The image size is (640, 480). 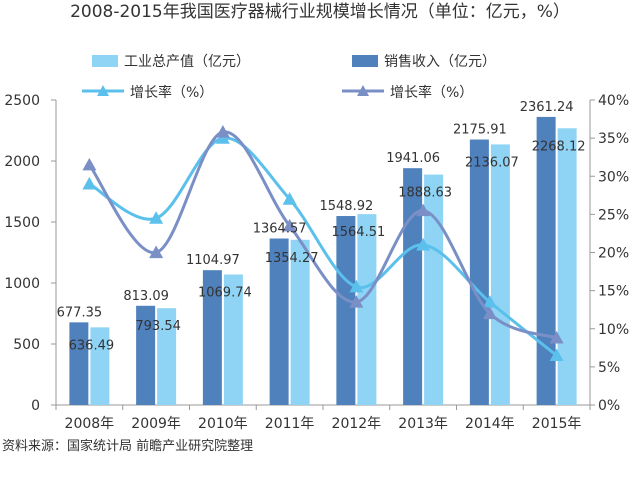 What do you see at coordinates (225, 292) in the screenshot?
I see `data-label-output: 1069.74` at bounding box center [225, 292].